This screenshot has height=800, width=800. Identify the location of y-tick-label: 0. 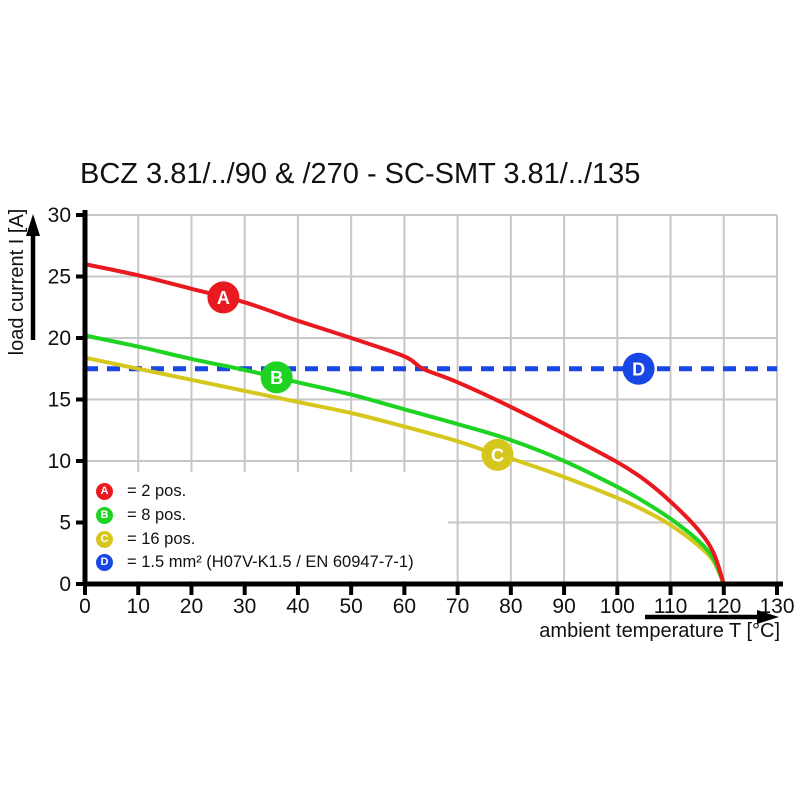
(65, 584).